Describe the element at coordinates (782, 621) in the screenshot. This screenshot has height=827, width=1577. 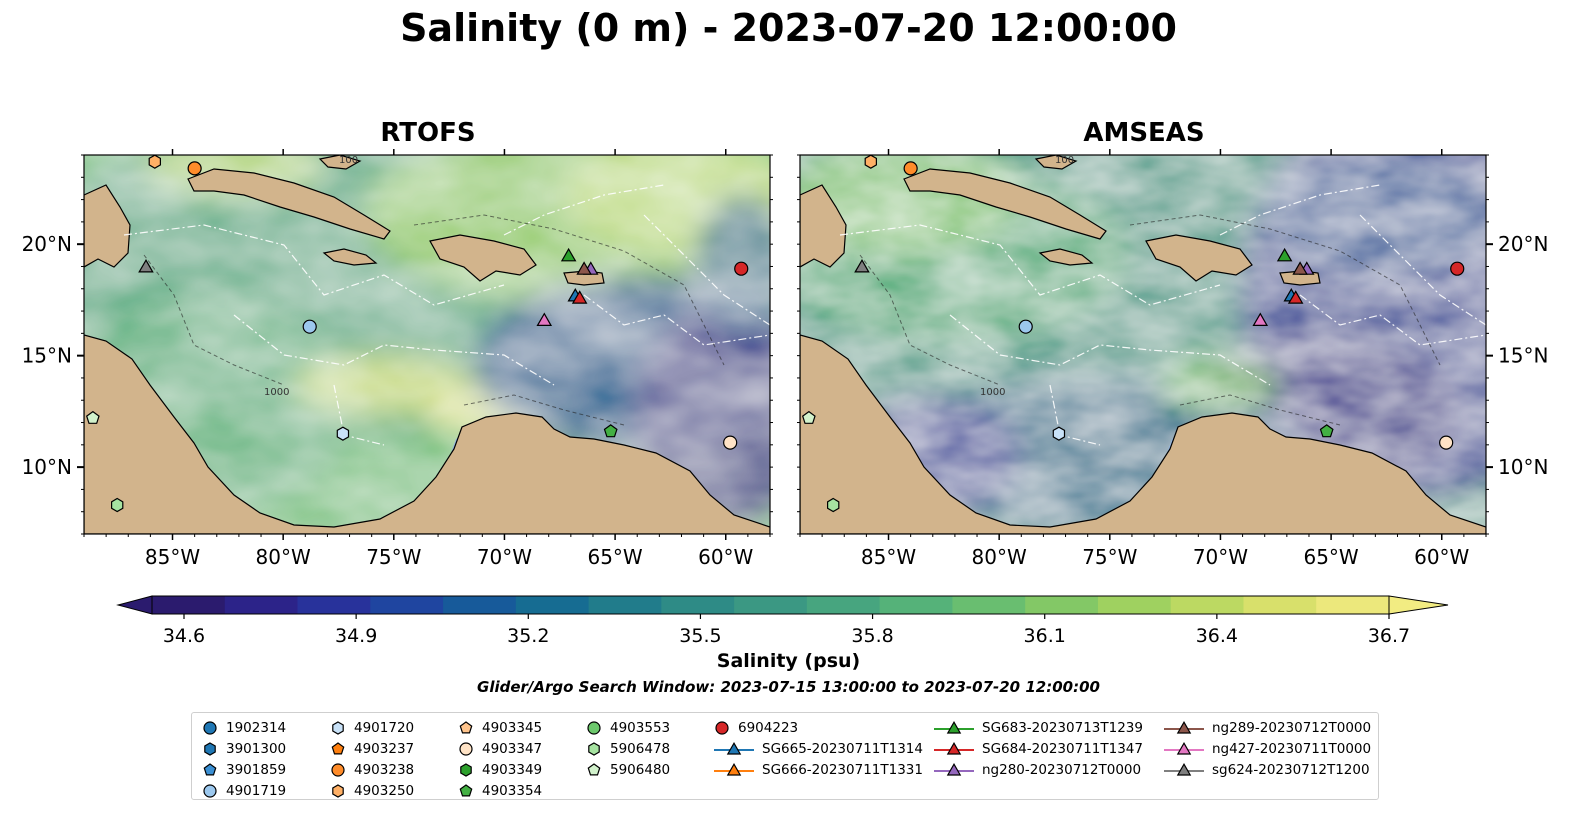
I see `colorbar: 34.6 34.9 35.2 35.5 35.8 36.1 36.4 36.7` at that location.